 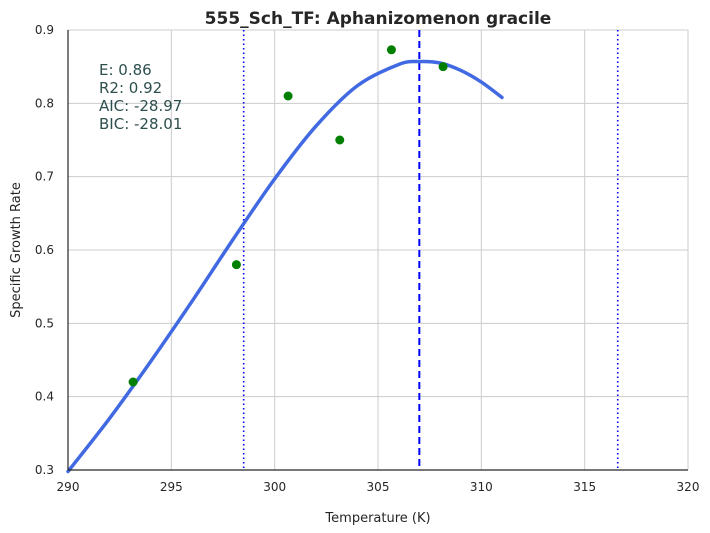 What do you see at coordinates (44, 397) in the screenshot?
I see `y-tick-label: 0.4` at bounding box center [44, 397].